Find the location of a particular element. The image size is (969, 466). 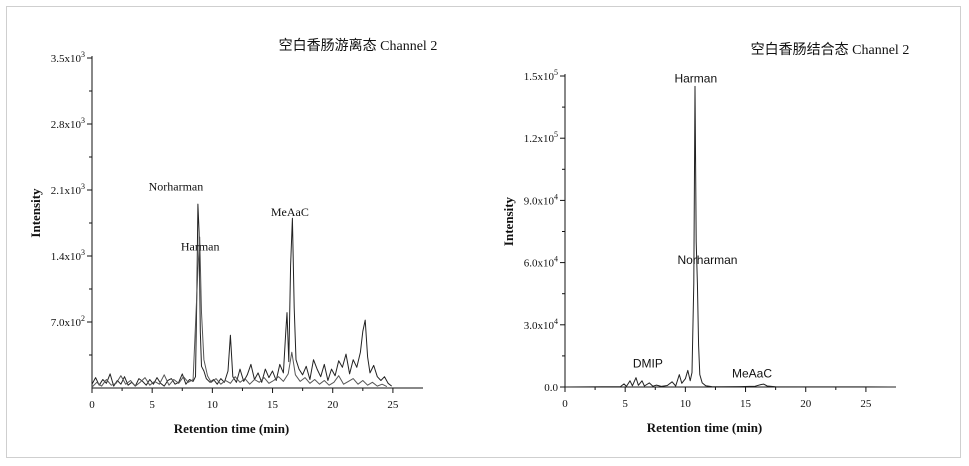

y-tick-label: 2.8x10³ is located at coordinates (68, 123).